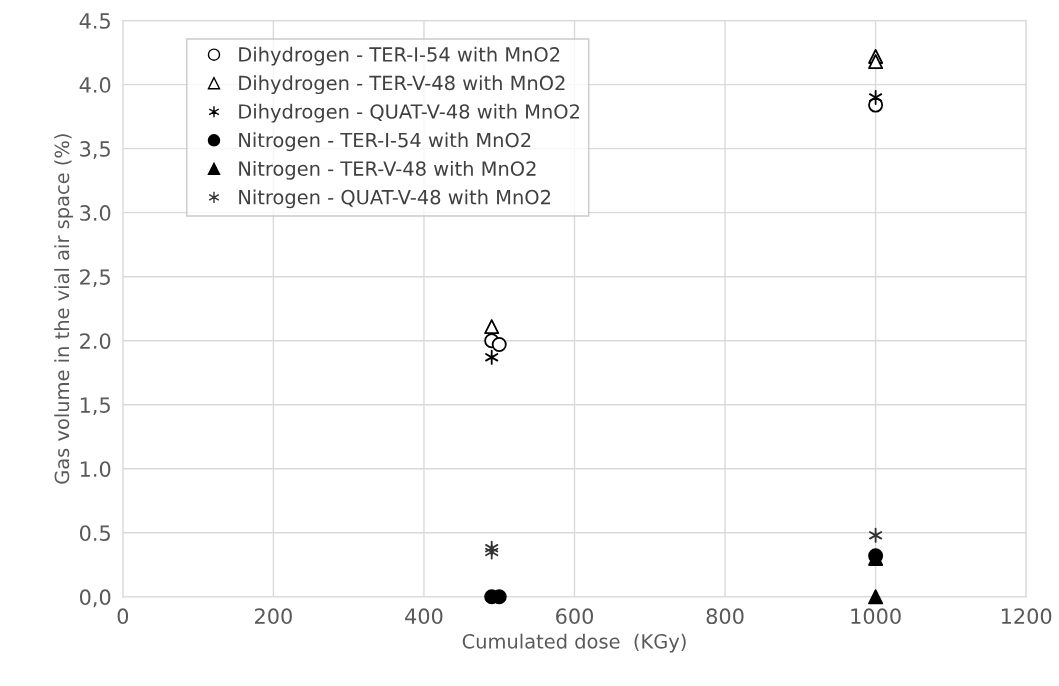 This screenshot has width=1059, height=686. I want to click on y-axis-title: Gas volume in the vial air space (%), so click(64, 309).